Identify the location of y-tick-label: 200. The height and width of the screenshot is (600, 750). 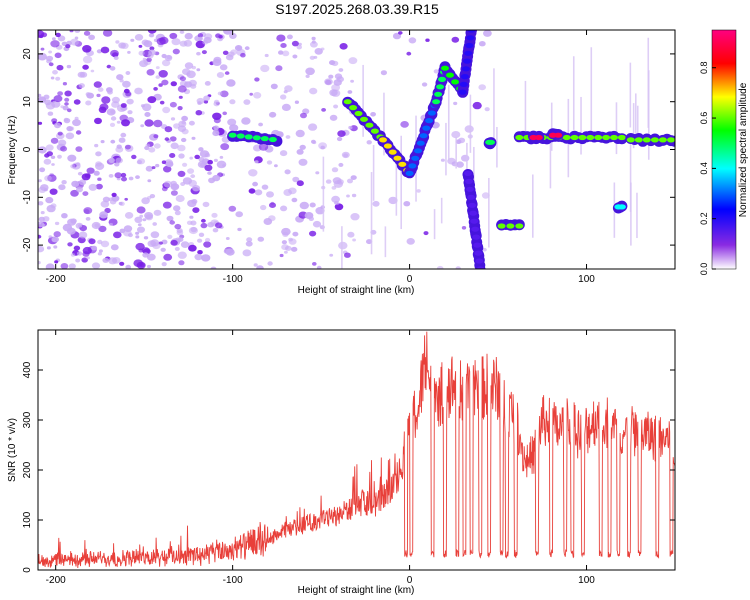
(27, 469).